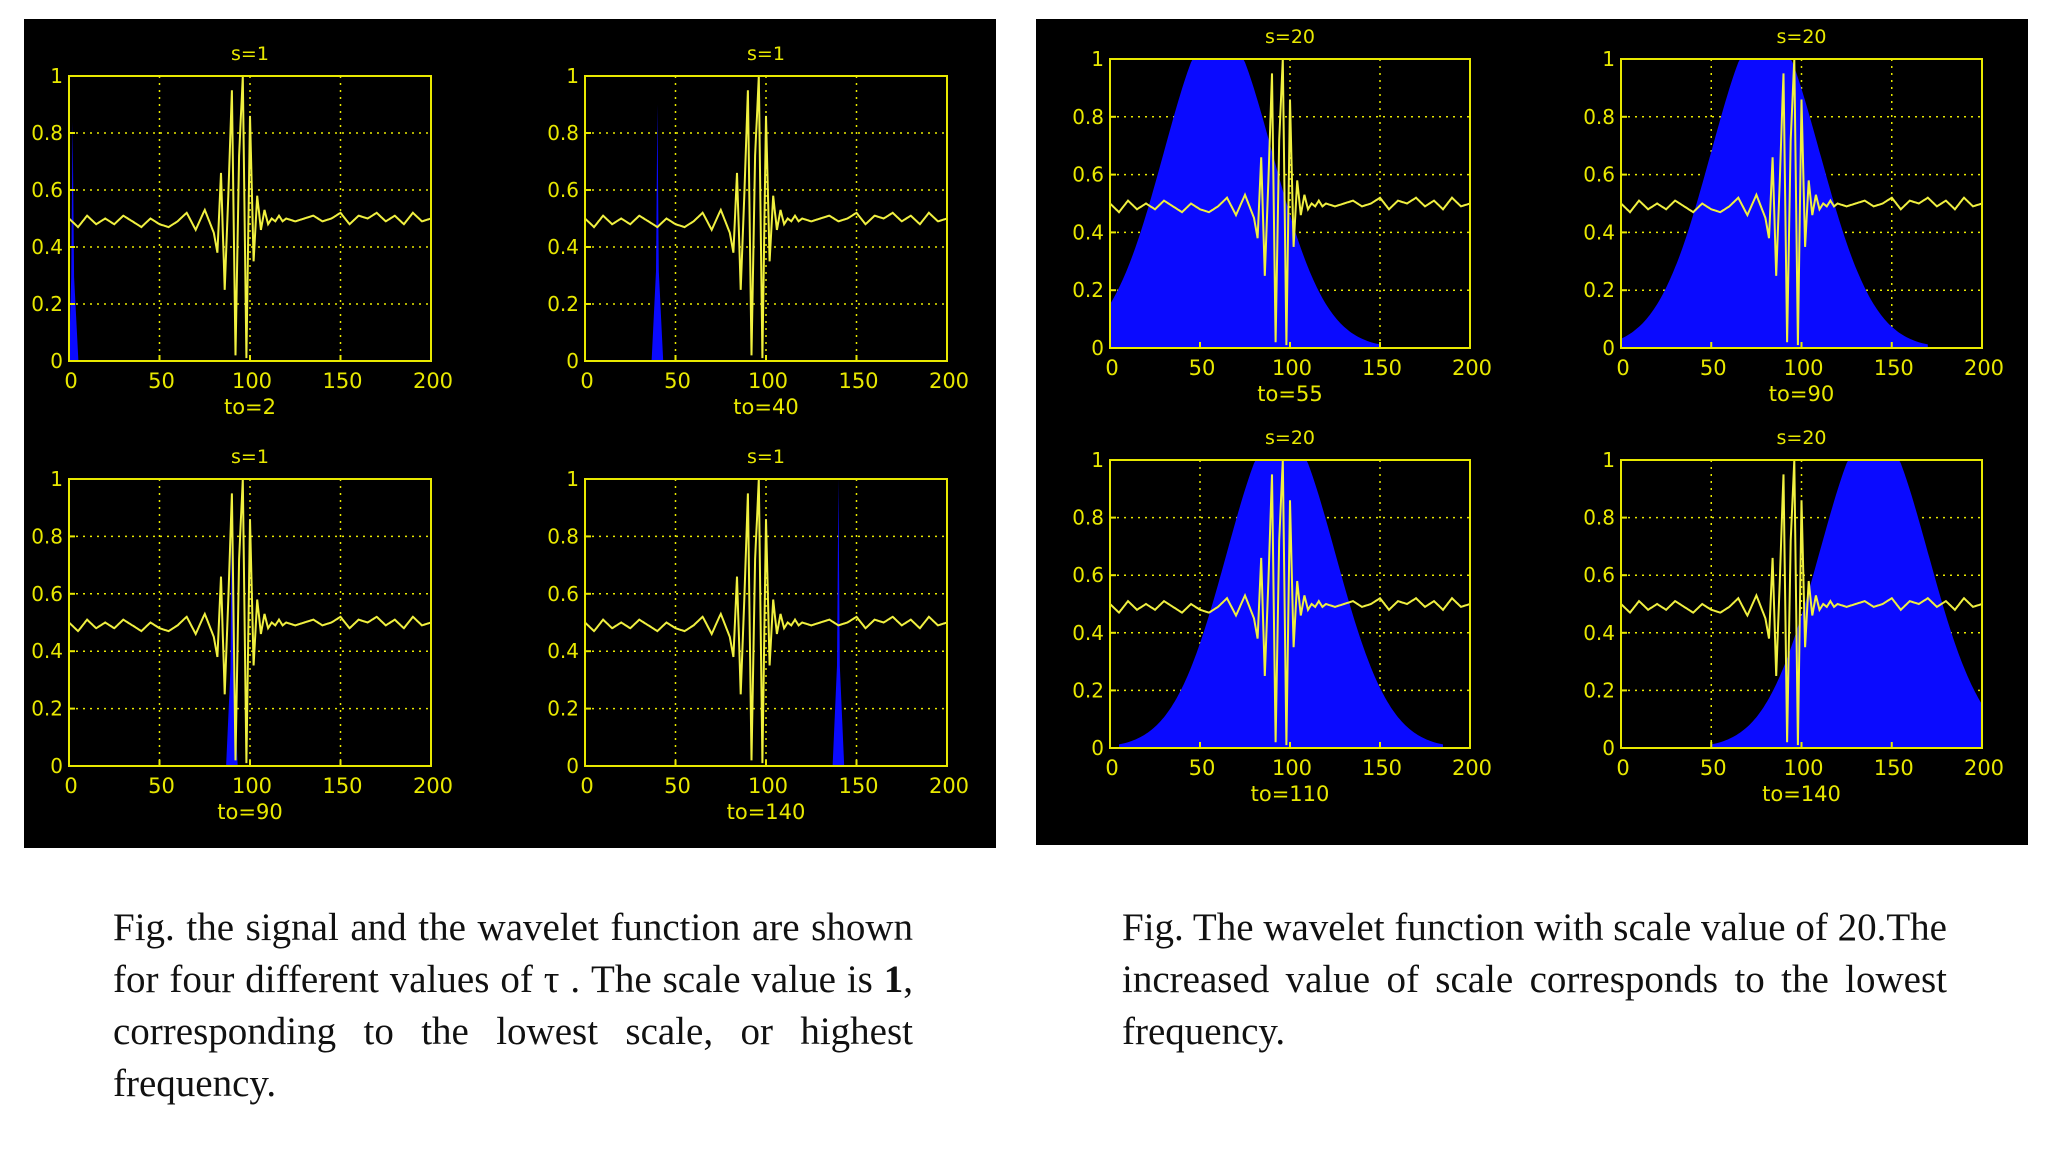  I want to click on subplot-4: 0 50 100 150 200 0 0.2 0.4 0.6 0.8 1 s=1 to=140, so click(758, 635).